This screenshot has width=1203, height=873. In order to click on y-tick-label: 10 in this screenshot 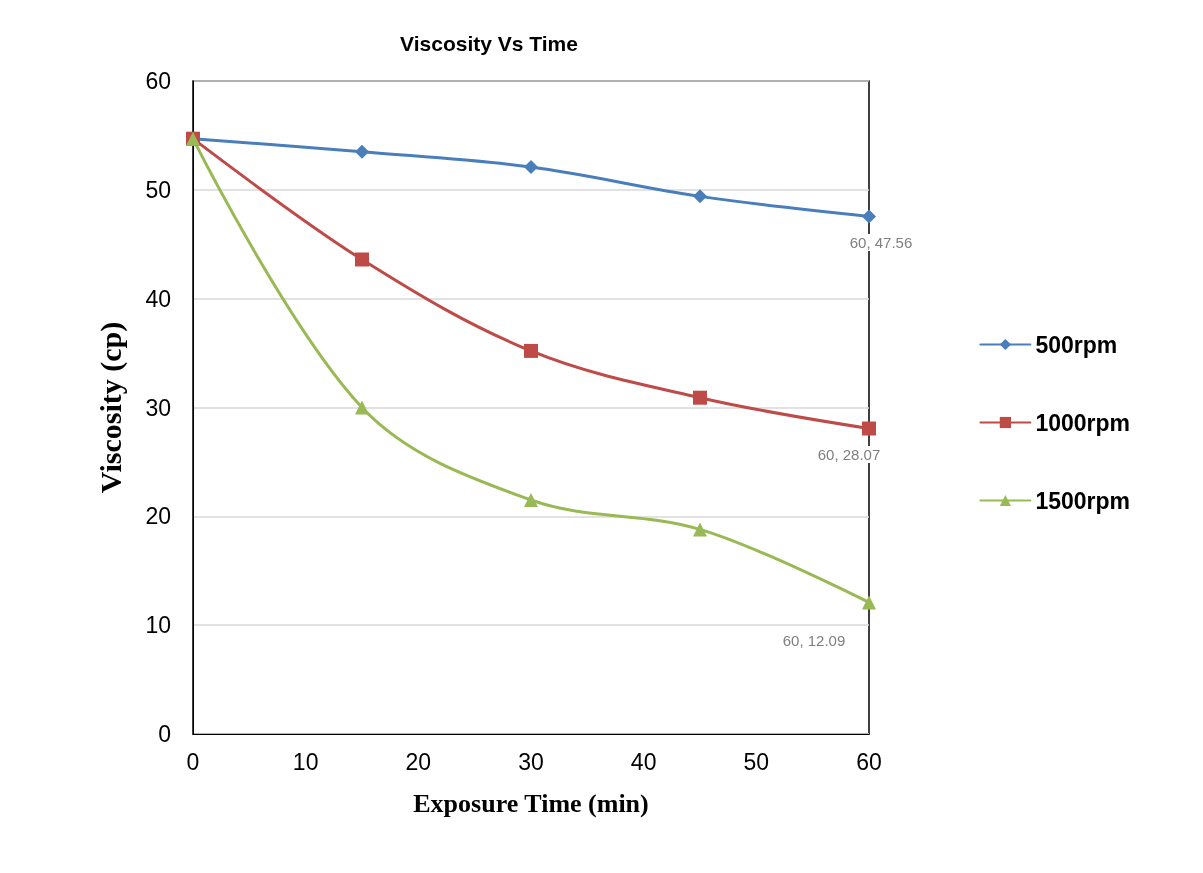, I will do `click(158, 625)`.